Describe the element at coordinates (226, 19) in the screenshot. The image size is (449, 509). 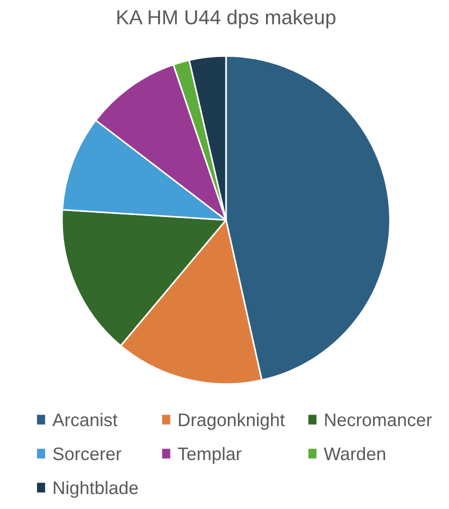
I see `chart-title: KA HM U44 dps makeup` at that location.